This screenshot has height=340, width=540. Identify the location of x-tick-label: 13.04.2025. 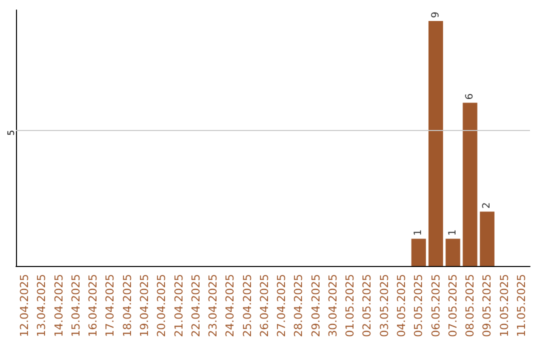
(41, 306).